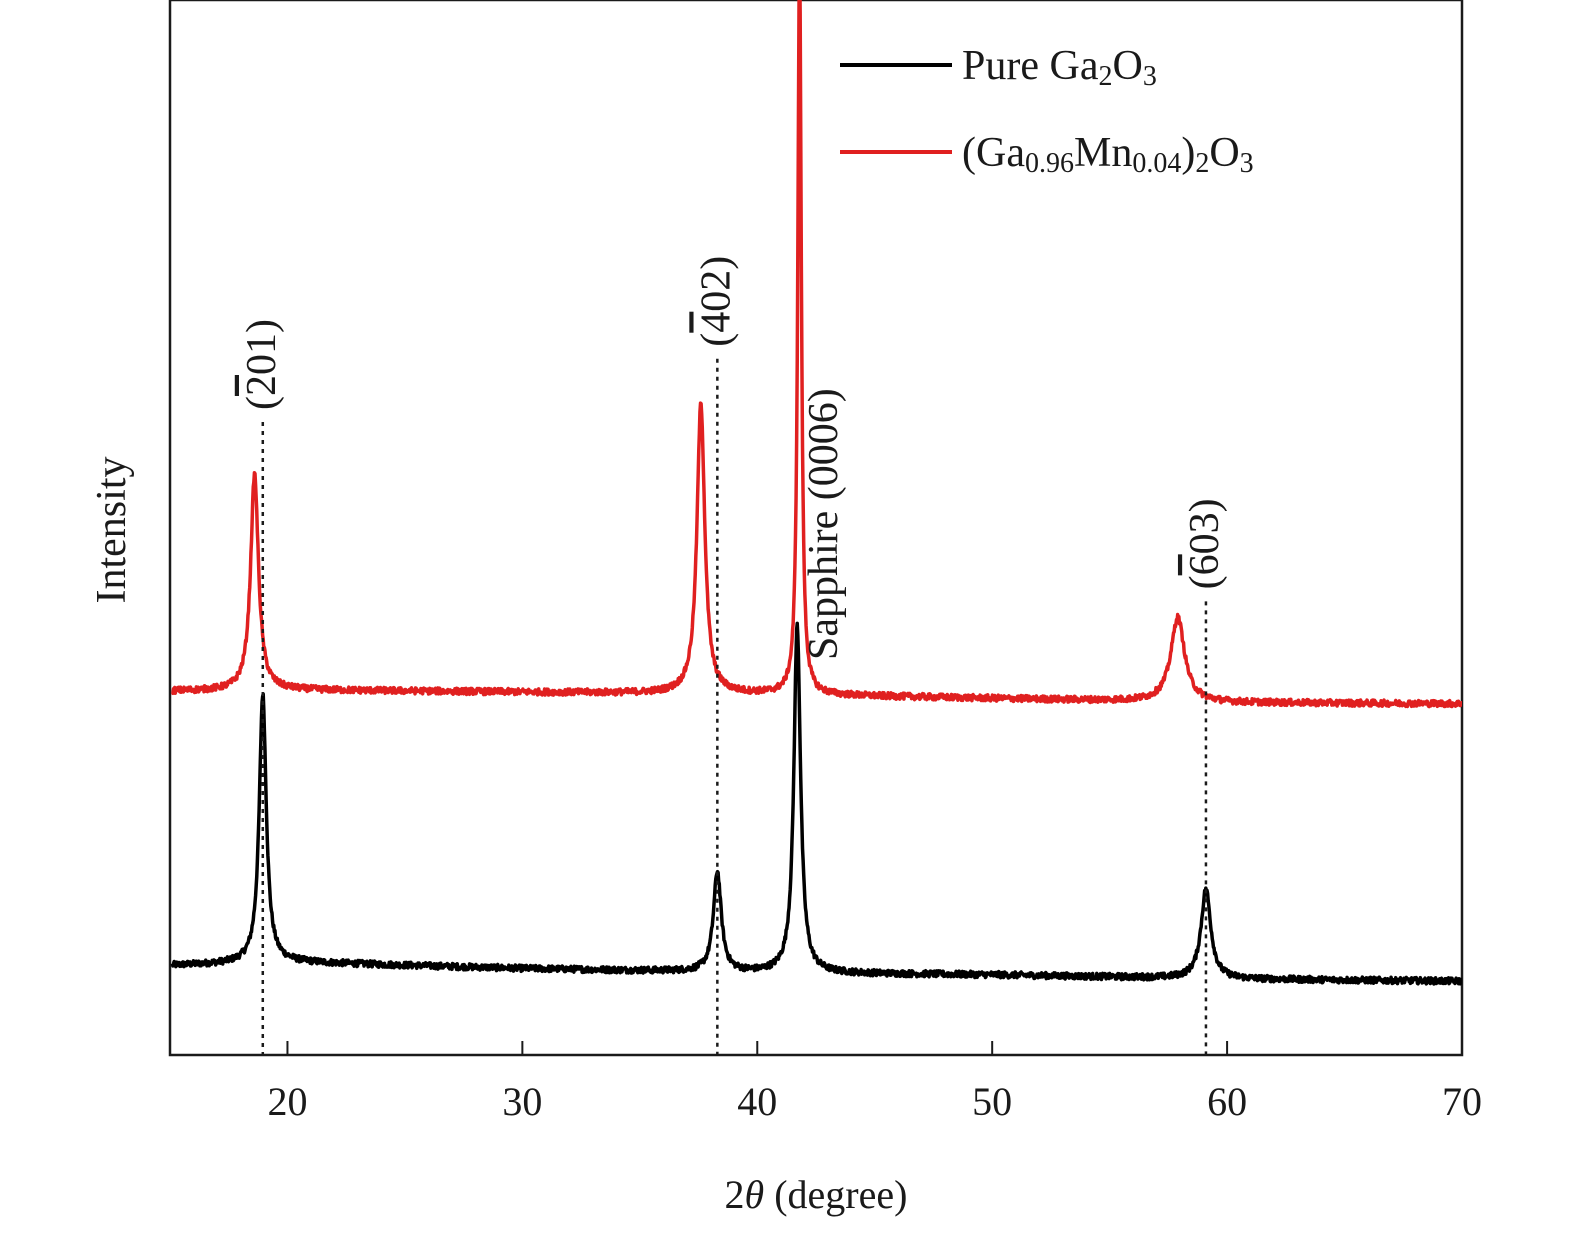 The image size is (1575, 1238). What do you see at coordinates (262, 364) in the screenshot?
I see `peak-label: (201)` at bounding box center [262, 364].